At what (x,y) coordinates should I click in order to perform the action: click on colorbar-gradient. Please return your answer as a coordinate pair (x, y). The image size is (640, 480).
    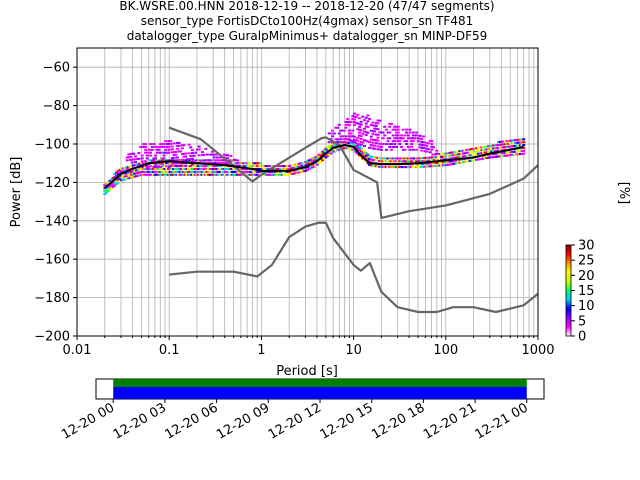
    Looking at the image, I should click on (568, 290).